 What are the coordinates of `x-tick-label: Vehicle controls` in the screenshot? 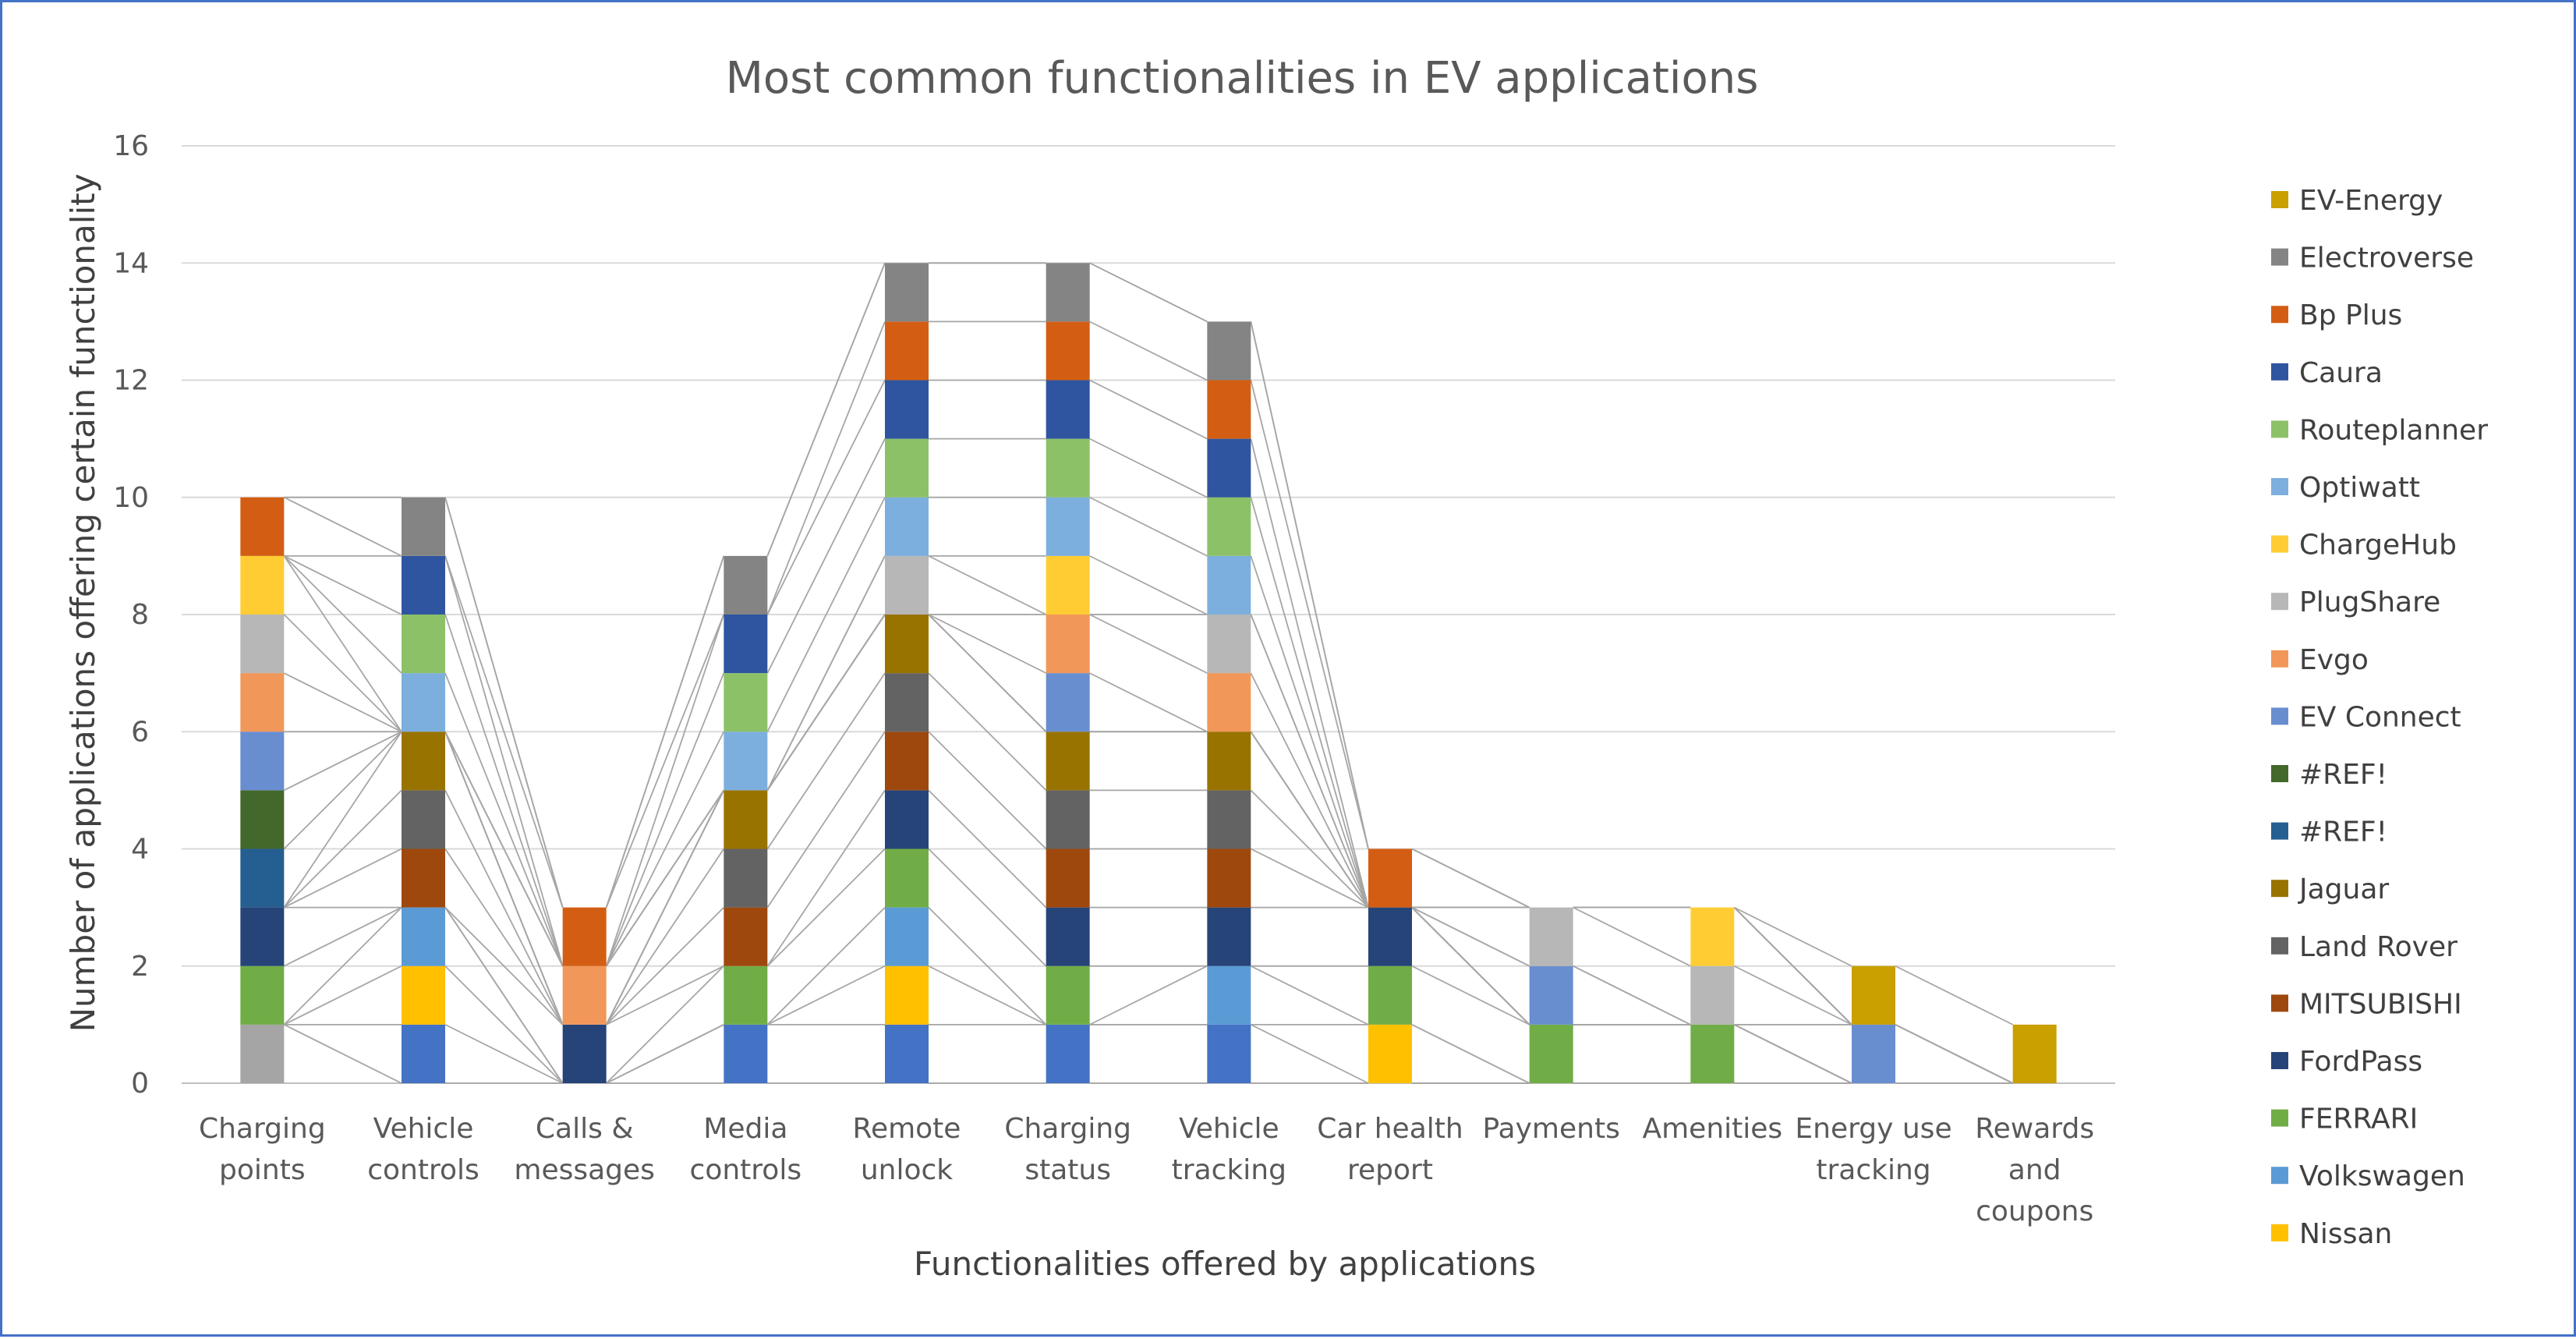 It's located at (423, 1149).